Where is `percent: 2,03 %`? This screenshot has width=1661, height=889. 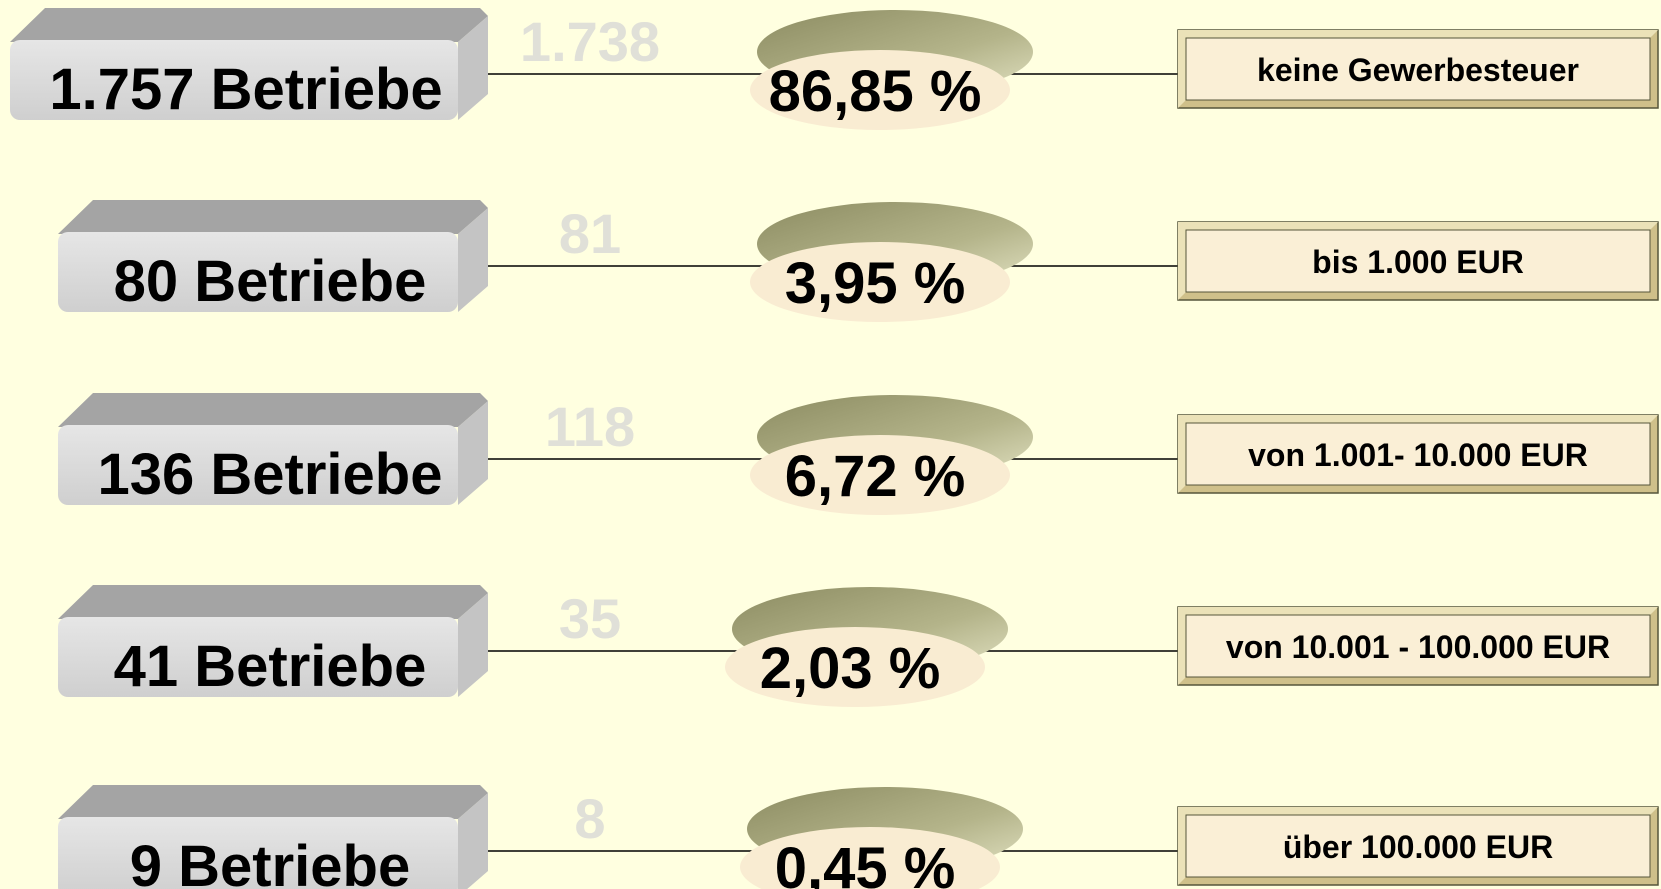 percent: 2,03 % is located at coordinates (850, 668).